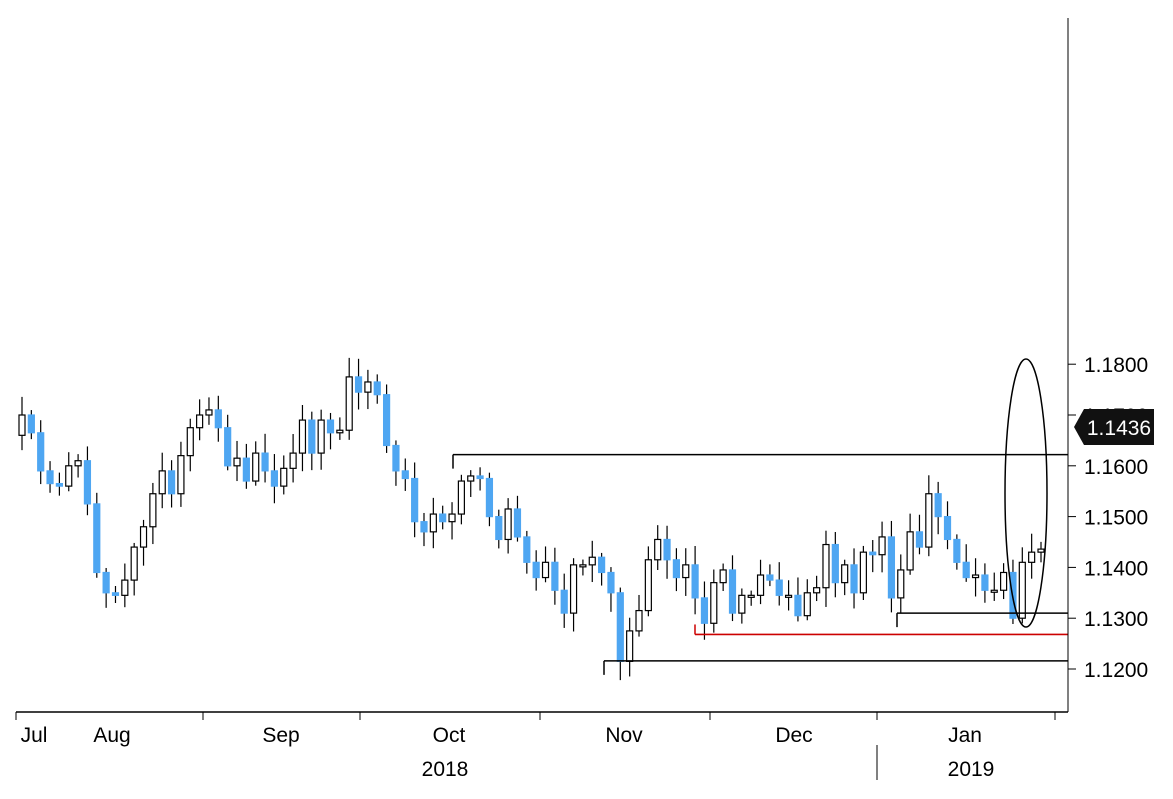 The height and width of the screenshot is (799, 1173). What do you see at coordinates (34, 735) in the screenshot?
I see `x-tick-label: Jul` at bounding box center [34, 735].